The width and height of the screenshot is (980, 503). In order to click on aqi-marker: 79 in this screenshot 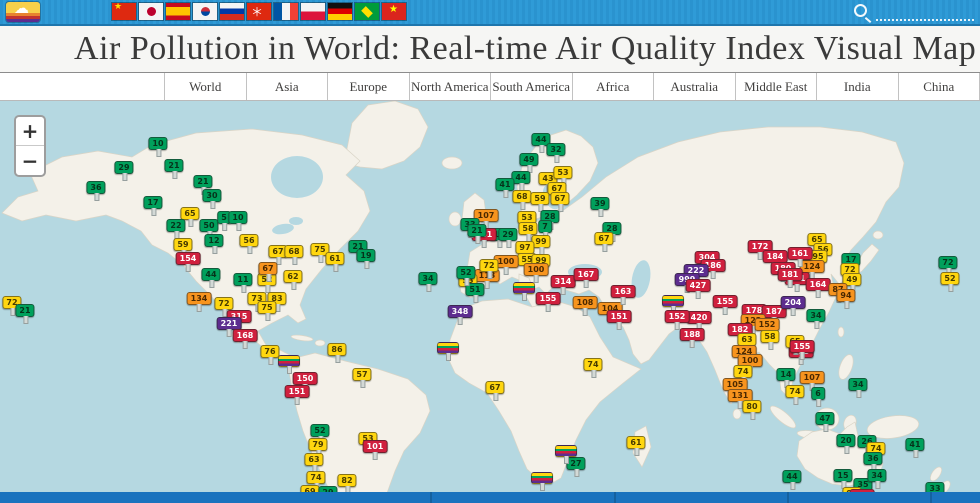, I will do `click(318, 448)`.